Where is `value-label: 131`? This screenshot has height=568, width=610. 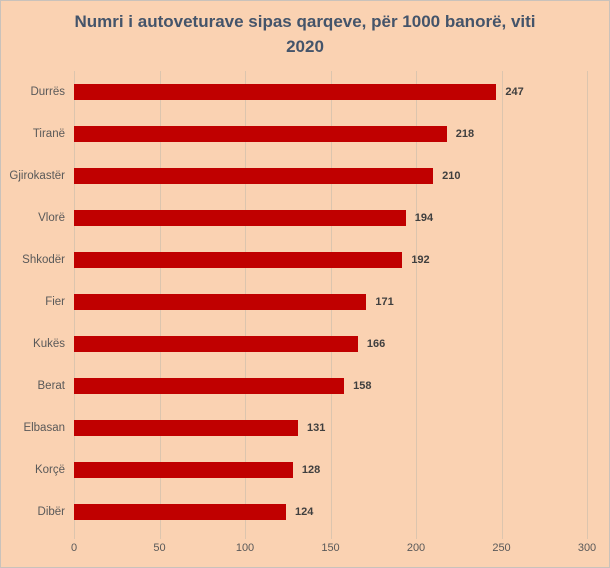
value-label: 131 is located at coordinates (316, 428).